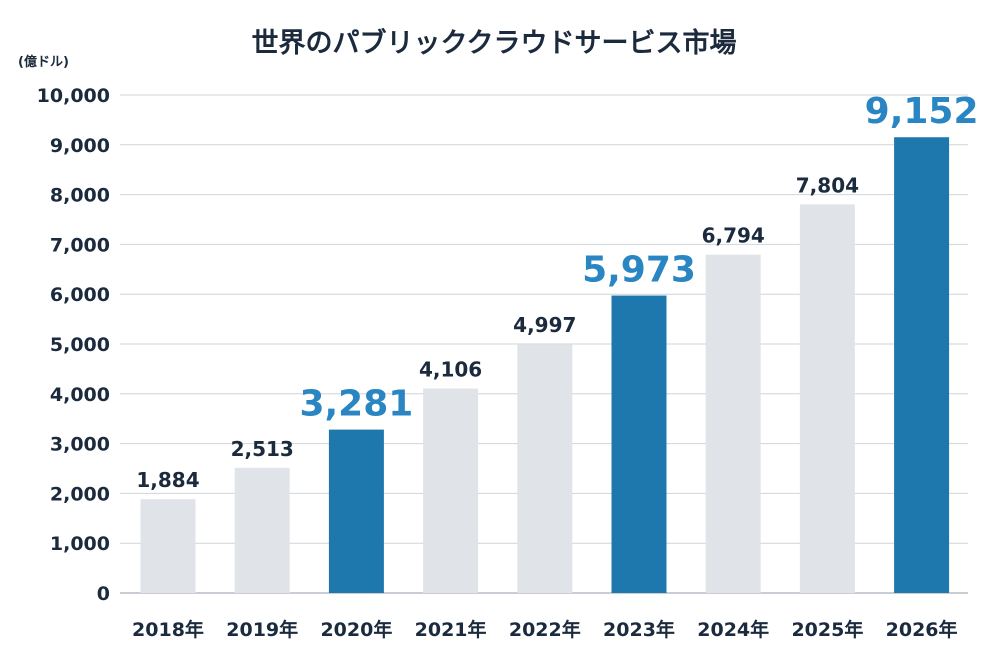 The image size is (1000, 661). What do you see at coordinates (262, 629) in the screenshot?
I see `x-tick-label: 2019年` at bounding box center [262, 629].